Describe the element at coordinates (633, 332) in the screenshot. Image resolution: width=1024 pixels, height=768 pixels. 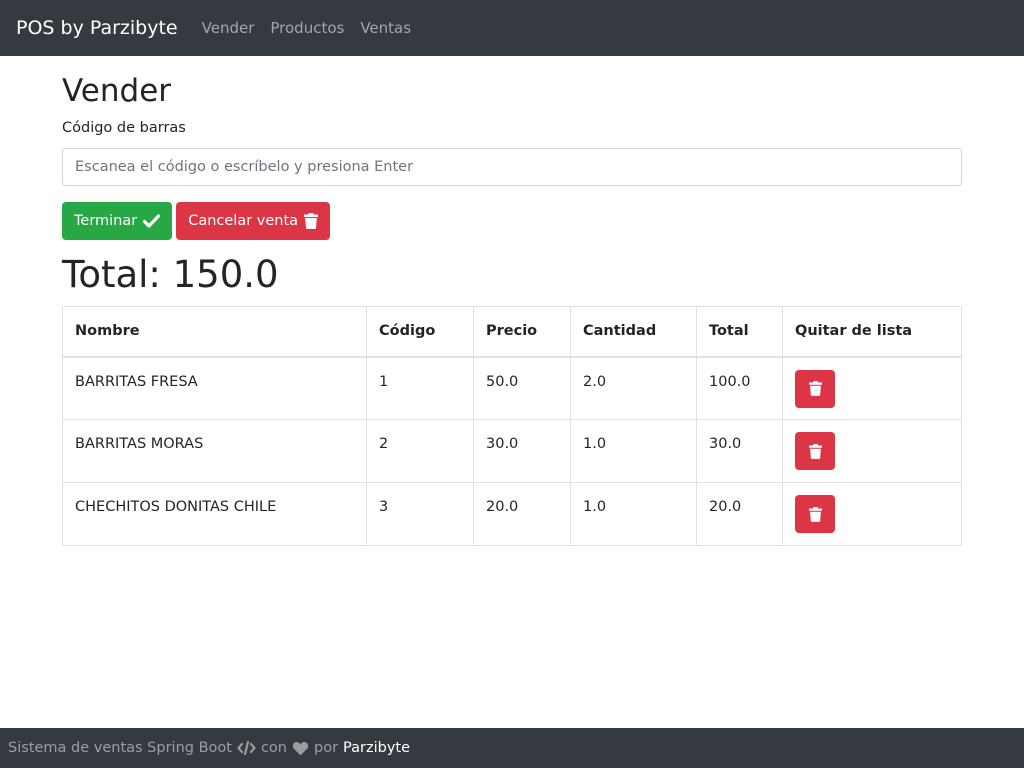
I see `header-cantidad: Cantidad` at that location.